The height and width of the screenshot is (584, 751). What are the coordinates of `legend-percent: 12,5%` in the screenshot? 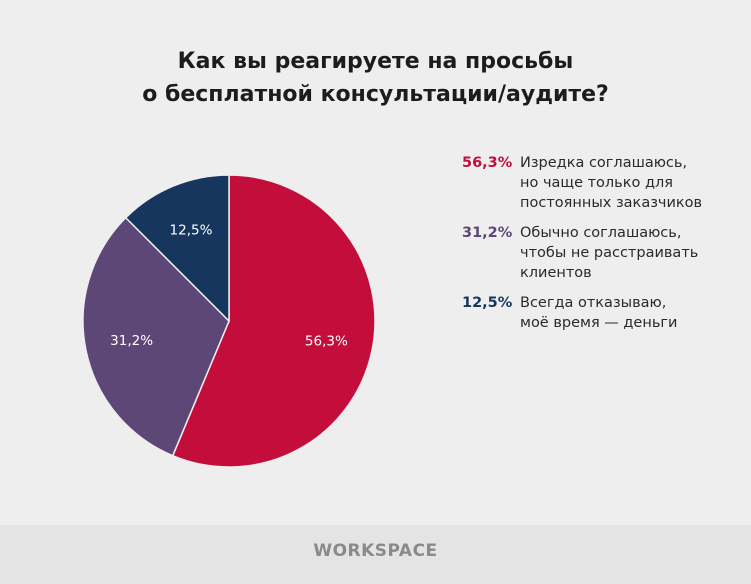 It's located at (487, 303).